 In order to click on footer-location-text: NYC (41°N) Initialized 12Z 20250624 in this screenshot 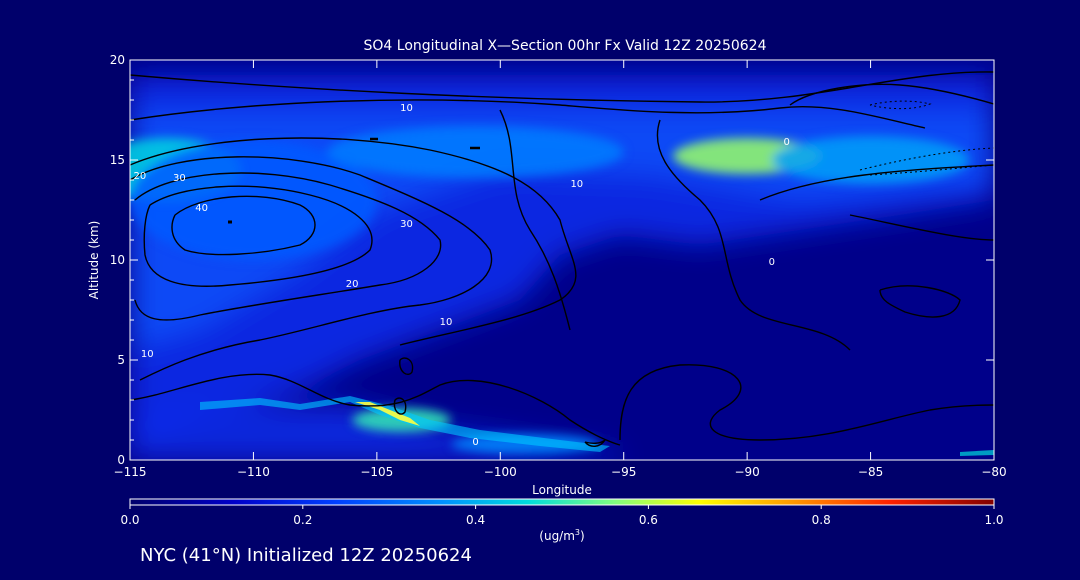, I will do `click(306, 555)`.